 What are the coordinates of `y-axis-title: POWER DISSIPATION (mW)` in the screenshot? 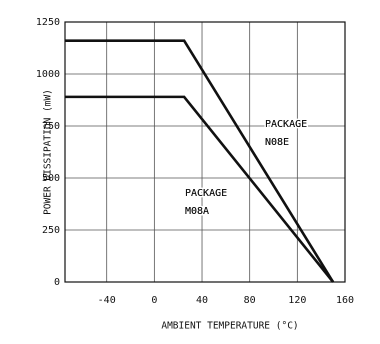 It's located at (48, 152).